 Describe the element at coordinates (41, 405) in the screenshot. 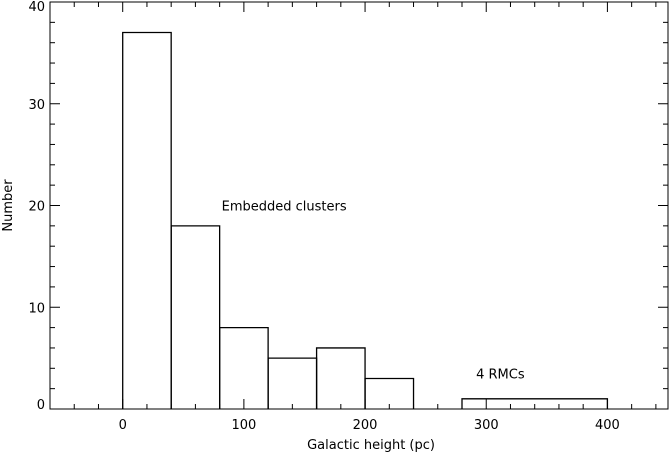

I see `y-tick-label: 0` at that location.